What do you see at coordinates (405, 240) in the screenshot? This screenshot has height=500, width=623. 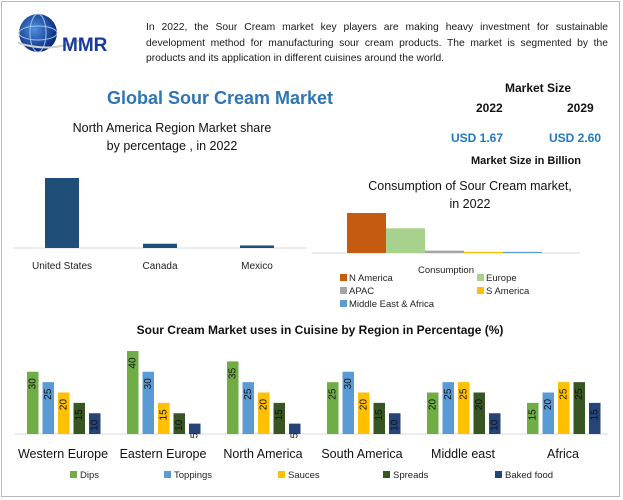 I see `chart2-bar-europe` at bounding box center [405, 240].